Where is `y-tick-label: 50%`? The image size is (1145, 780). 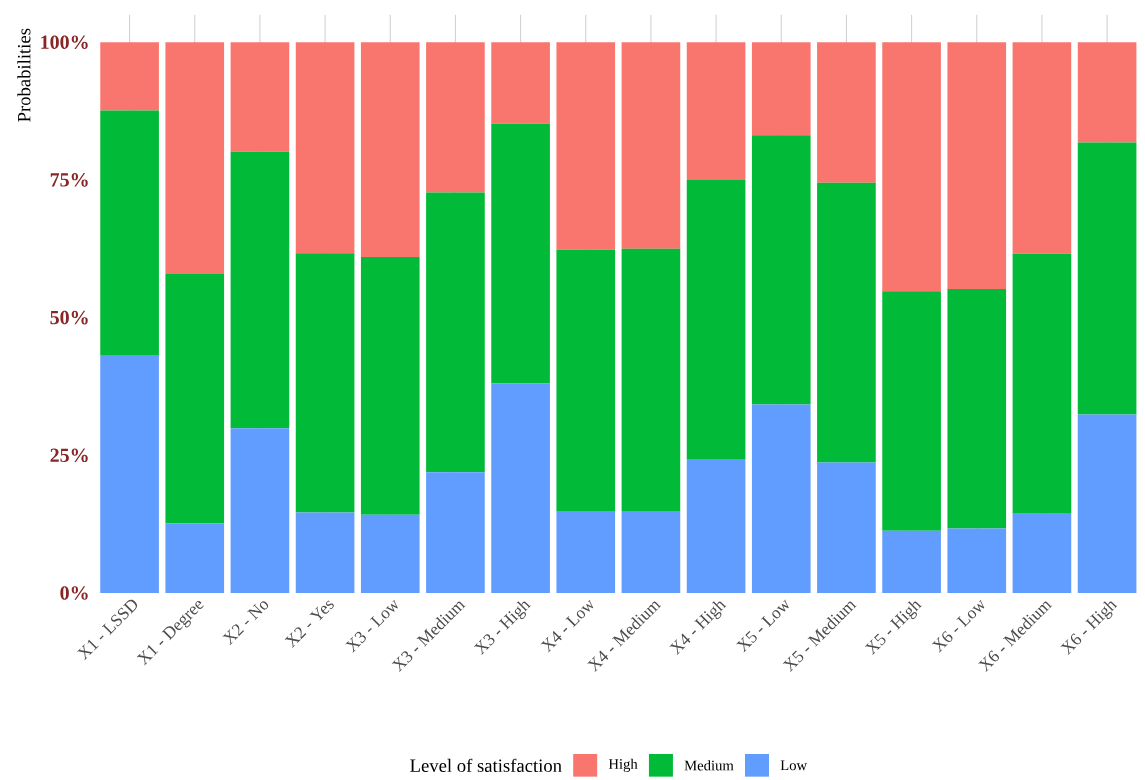 y-tick-label: 50% is located at coordinates (69, 317).